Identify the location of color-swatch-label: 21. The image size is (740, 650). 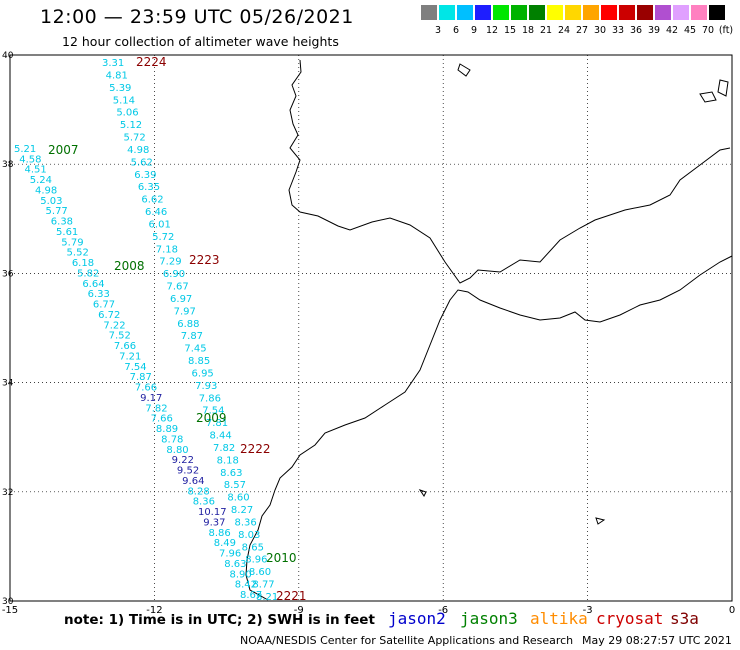
(546, 30).